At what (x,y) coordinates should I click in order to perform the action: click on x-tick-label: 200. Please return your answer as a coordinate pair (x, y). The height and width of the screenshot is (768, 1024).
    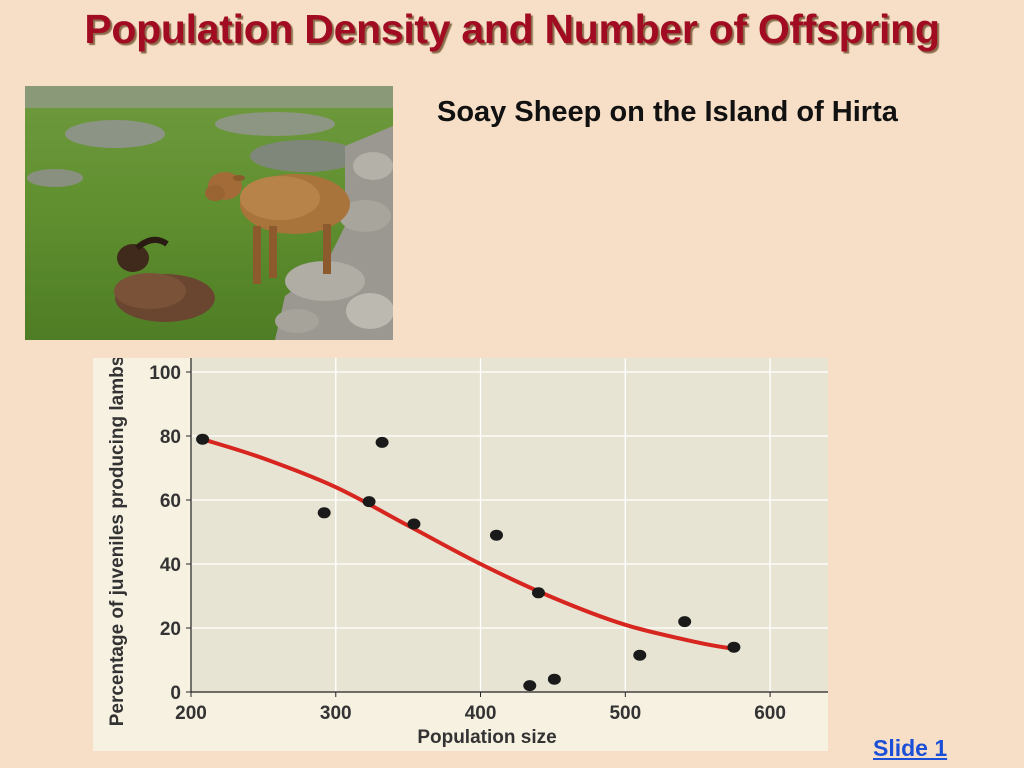
    Looking at the image, I should click on (191, 713).